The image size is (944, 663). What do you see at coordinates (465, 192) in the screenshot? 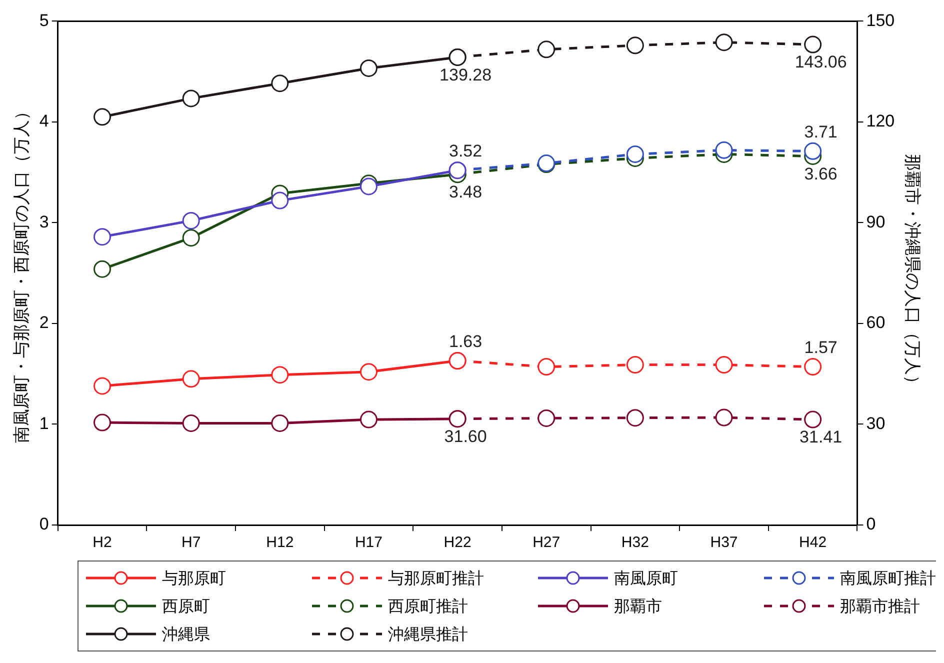
I see `data-label: 3.48` at bounding box center [465, 192].